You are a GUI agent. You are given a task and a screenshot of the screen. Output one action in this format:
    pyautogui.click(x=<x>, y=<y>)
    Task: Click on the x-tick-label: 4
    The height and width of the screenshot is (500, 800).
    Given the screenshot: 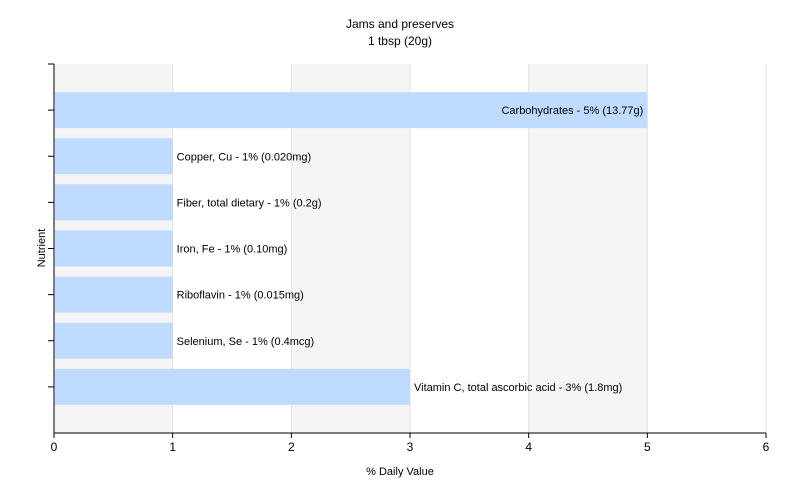 What is the action you would take?
    pyautogui.click(x=528, y=447)
    